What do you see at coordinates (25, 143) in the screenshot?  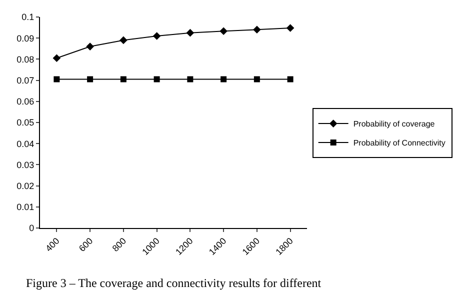 I see `y-tick-label: 0.04` at bounding box center [25, 143].